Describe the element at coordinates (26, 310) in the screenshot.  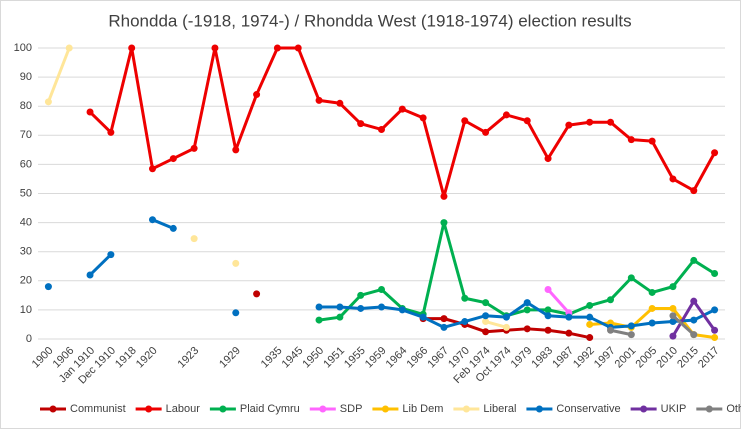
I see `y-tick-label: 10` at that location.